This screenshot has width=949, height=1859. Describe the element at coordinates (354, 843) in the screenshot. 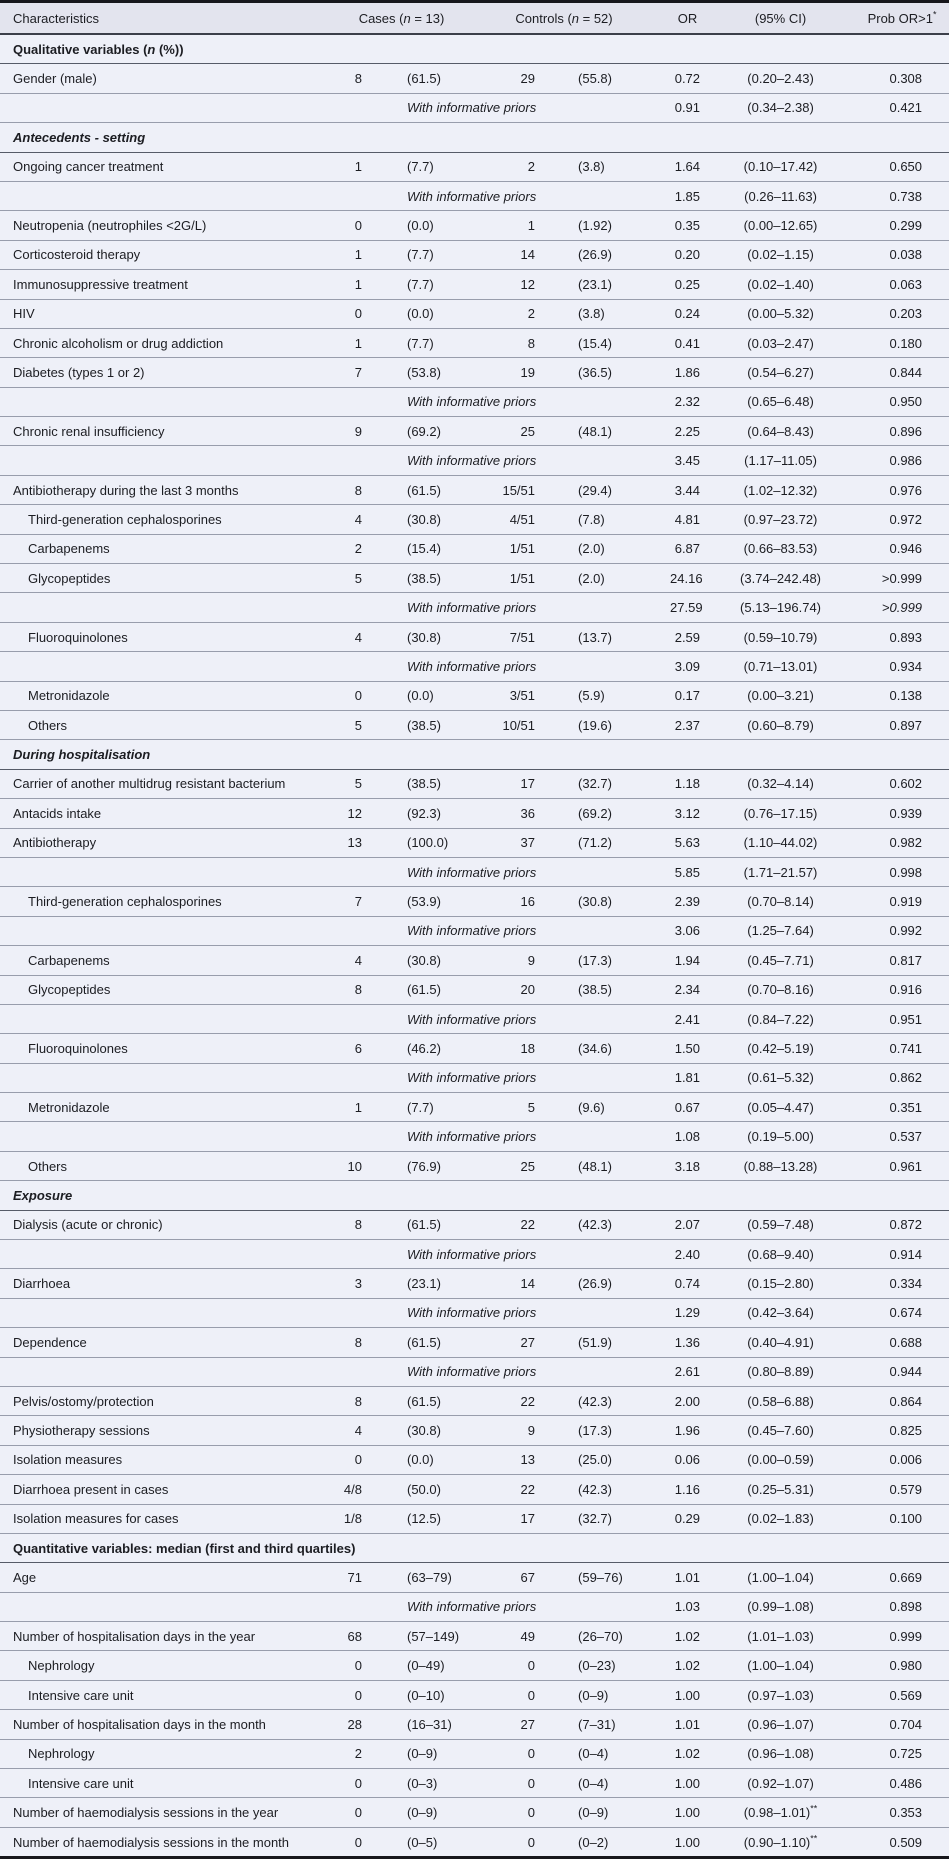

I see `cases-n-value: 13` at that location.